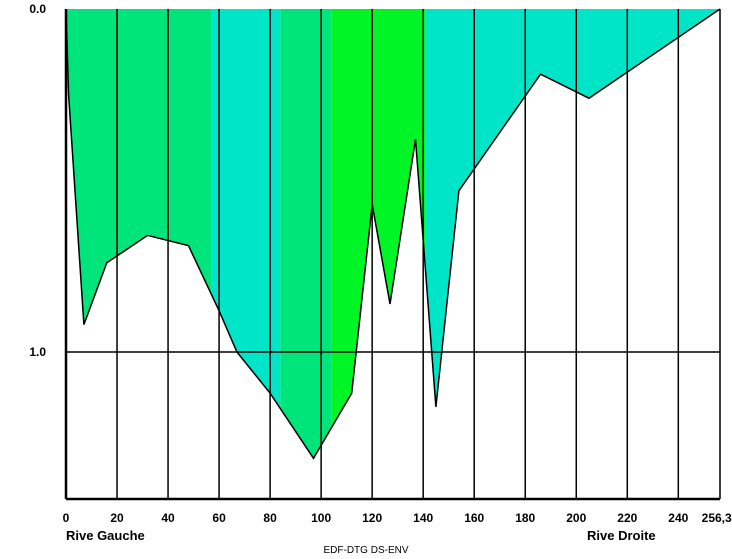 This screenshot has width=732, height=559. What do you see at coordinates (168, 518) in the screenshot?
I see `x-tick-label: 40` at bounding box center [168, 518].